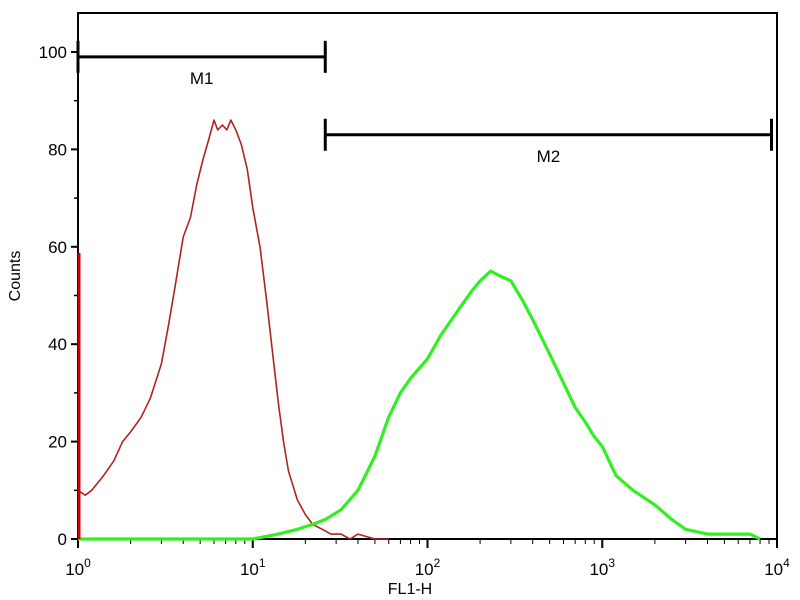 The image size is (800, 600). What do you see at coordinates (57, 149) in the screenshot?
I see `y-tick-label: 80` at bounding box center [57, 149].